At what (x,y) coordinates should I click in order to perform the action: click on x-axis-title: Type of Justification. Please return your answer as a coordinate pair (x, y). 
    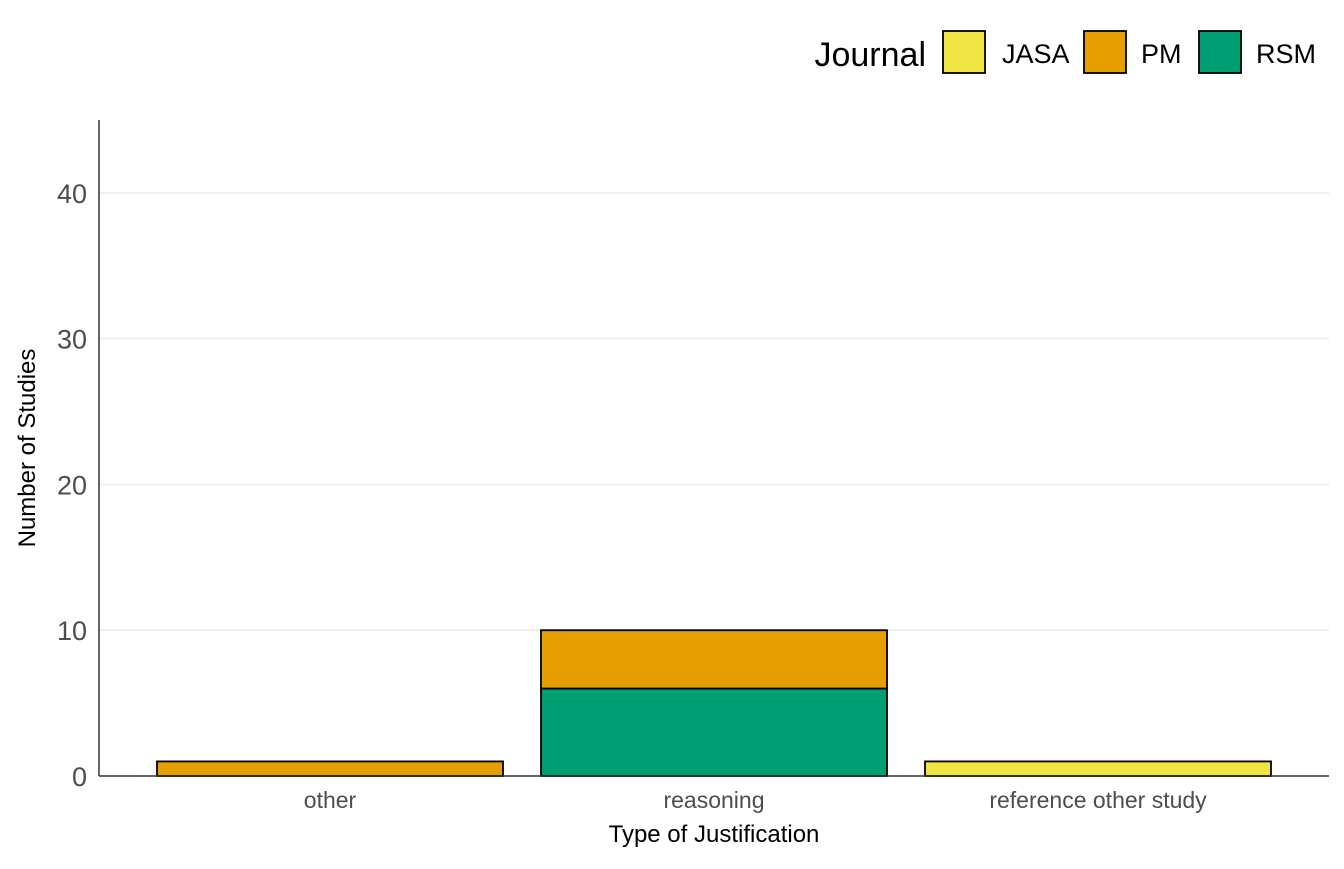
    Looking at the image, I should click on (714, 834).